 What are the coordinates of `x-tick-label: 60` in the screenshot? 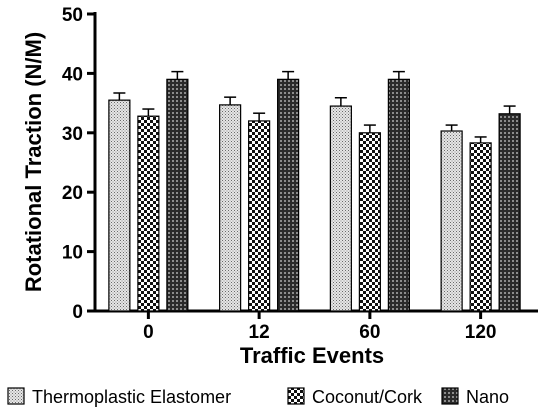 It's located at (369, 332).